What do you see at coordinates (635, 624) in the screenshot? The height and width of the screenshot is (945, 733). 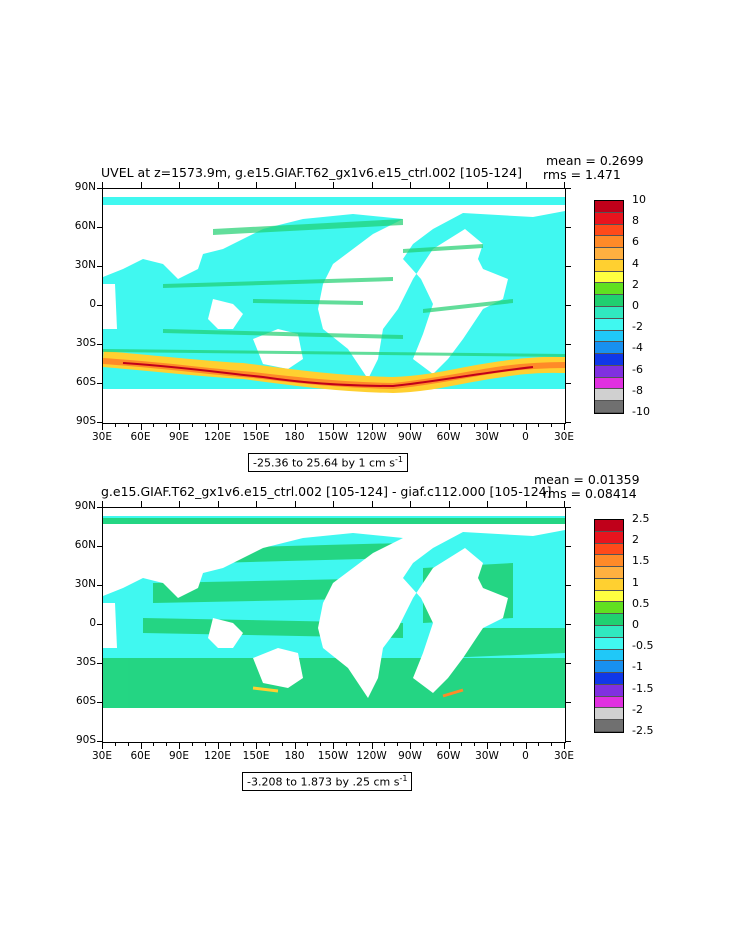 I see `colorbar-label: 0` at bounding box center [635, 624].